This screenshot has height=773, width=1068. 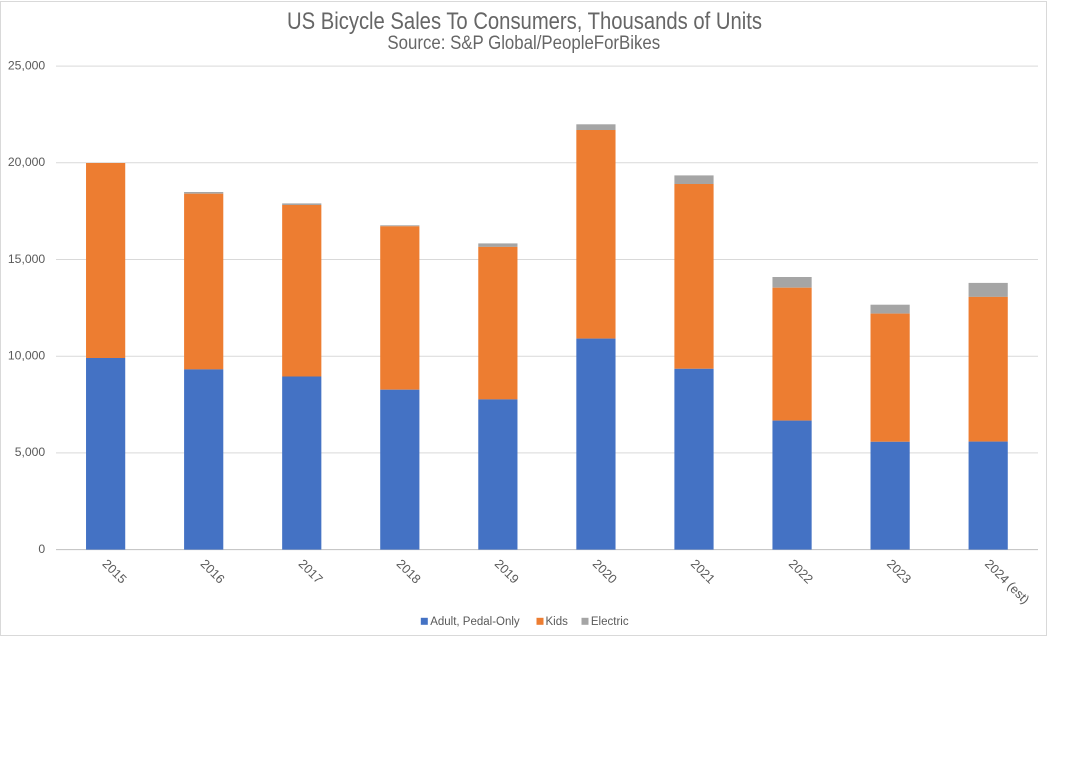 What do you see at coordinates (41, 549) in the screenshot?
I see `svg-text: 0` at bounding box center [41, 549].